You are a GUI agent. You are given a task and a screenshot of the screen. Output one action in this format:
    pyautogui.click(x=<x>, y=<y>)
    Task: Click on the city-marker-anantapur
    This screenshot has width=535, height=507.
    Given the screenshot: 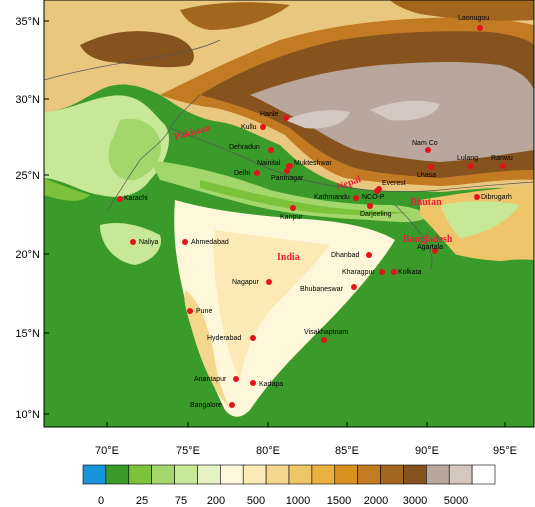 What is the action you would take?
    pyautogui.click(x=236, y=379)
    